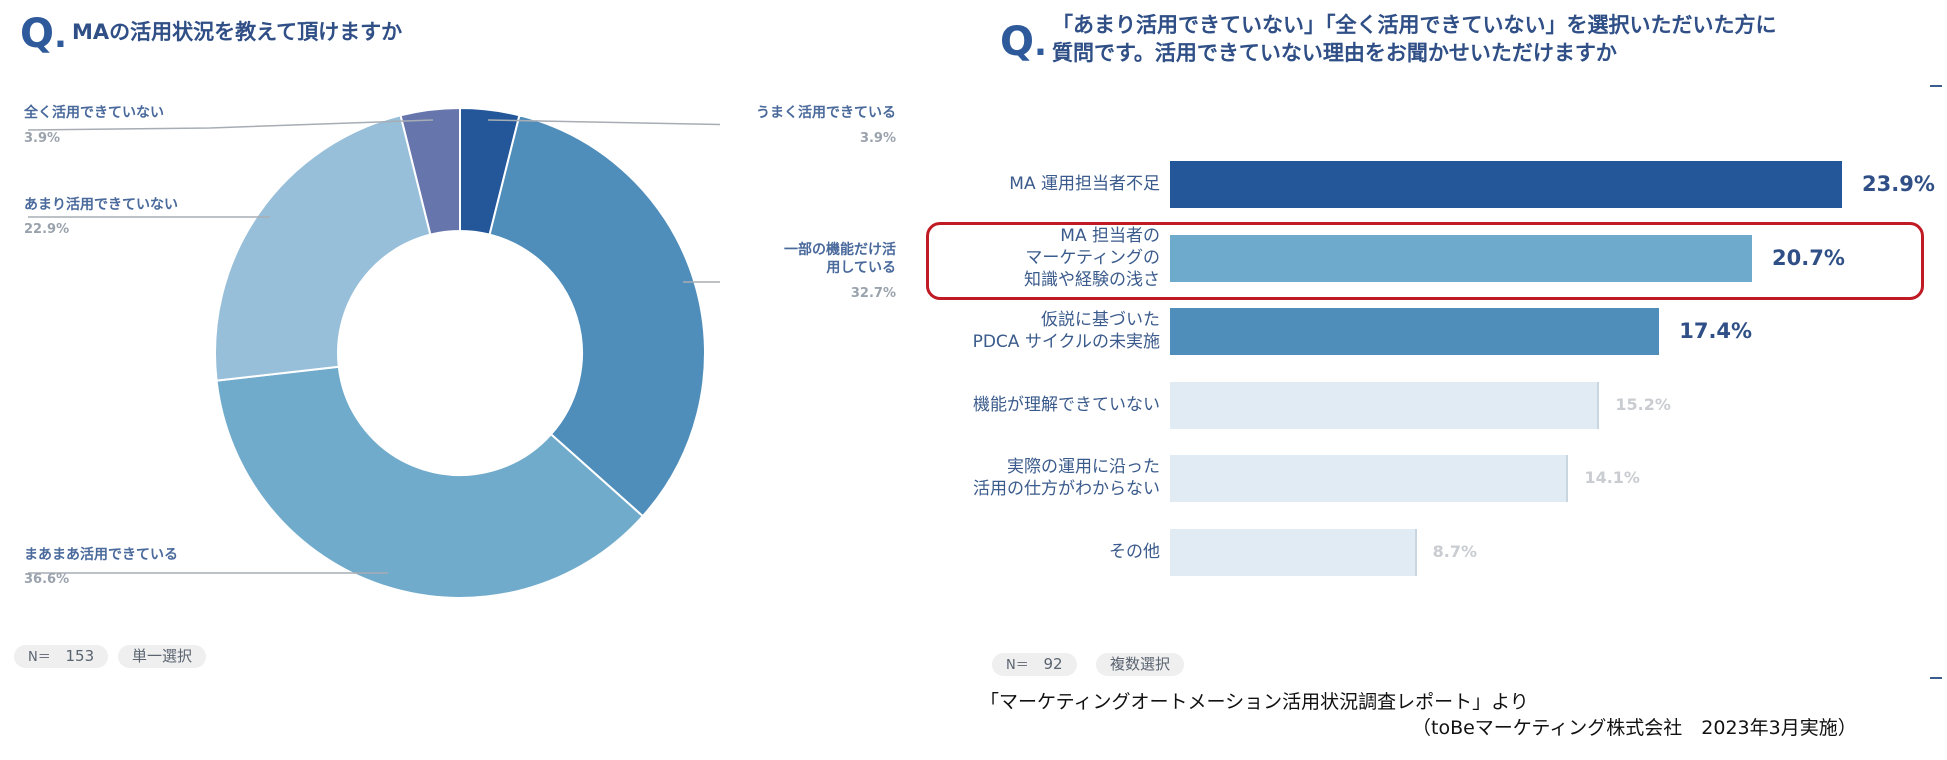  What do you see at coordinates (1414, 25) in the screenshot?
I see `right-question-line1: 「あまり活用できていない」「全く活用できていない」を選択いただいた方に` at bounding box center [1414, 25].